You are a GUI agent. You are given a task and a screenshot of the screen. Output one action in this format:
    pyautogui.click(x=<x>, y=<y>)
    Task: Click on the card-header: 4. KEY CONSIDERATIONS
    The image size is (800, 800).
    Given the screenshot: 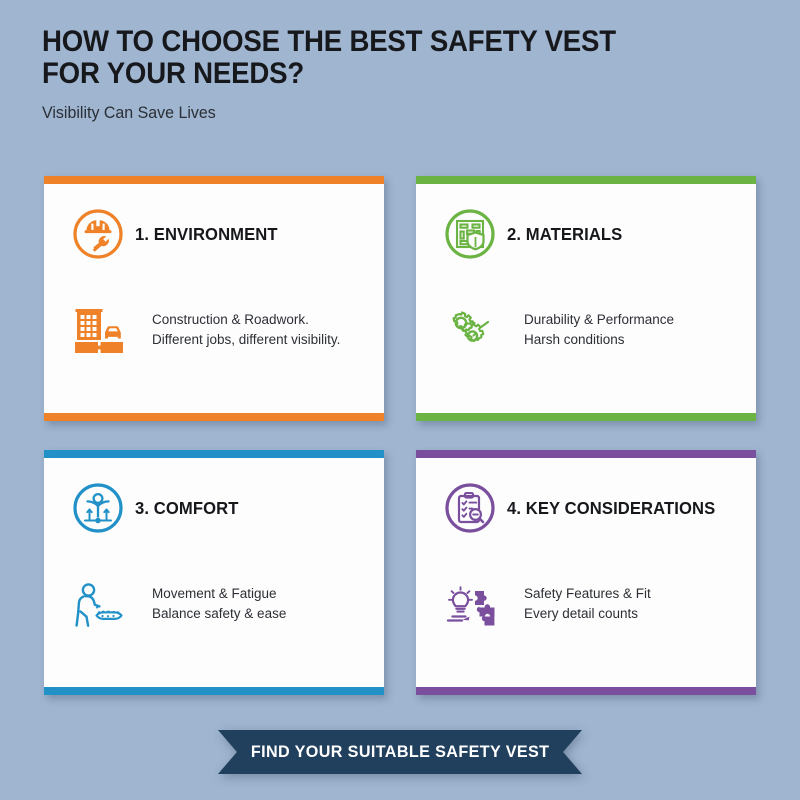 What is the action you would take?
    pyautogui.click(x=585, y=508)
    